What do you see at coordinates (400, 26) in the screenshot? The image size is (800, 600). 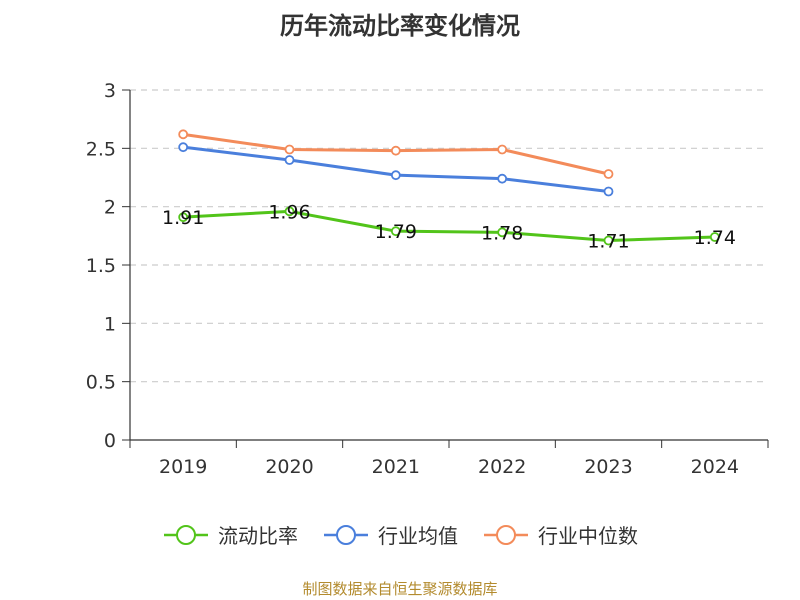 I see `chart-title: 历年流动比率变化情况` at bounding box center [400, 26].